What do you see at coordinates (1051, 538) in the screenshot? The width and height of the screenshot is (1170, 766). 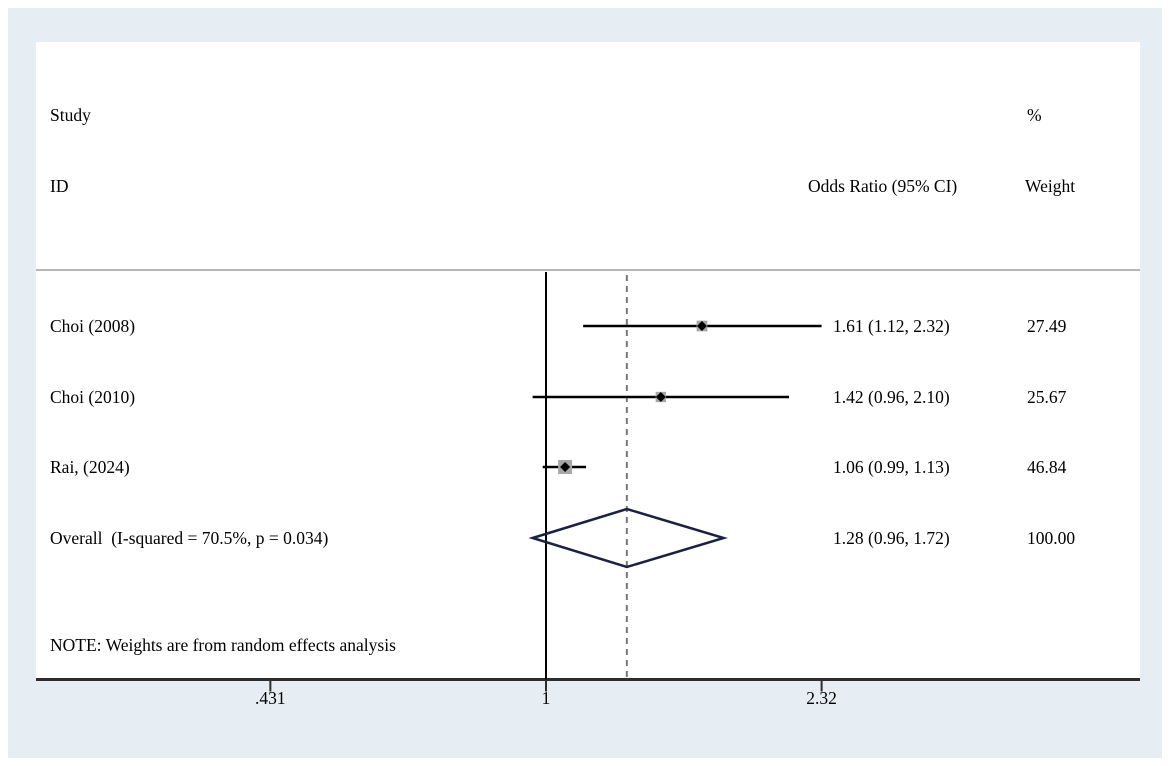 I see `overall-weight-label: 100.00` at bounding box center [1051, 538].